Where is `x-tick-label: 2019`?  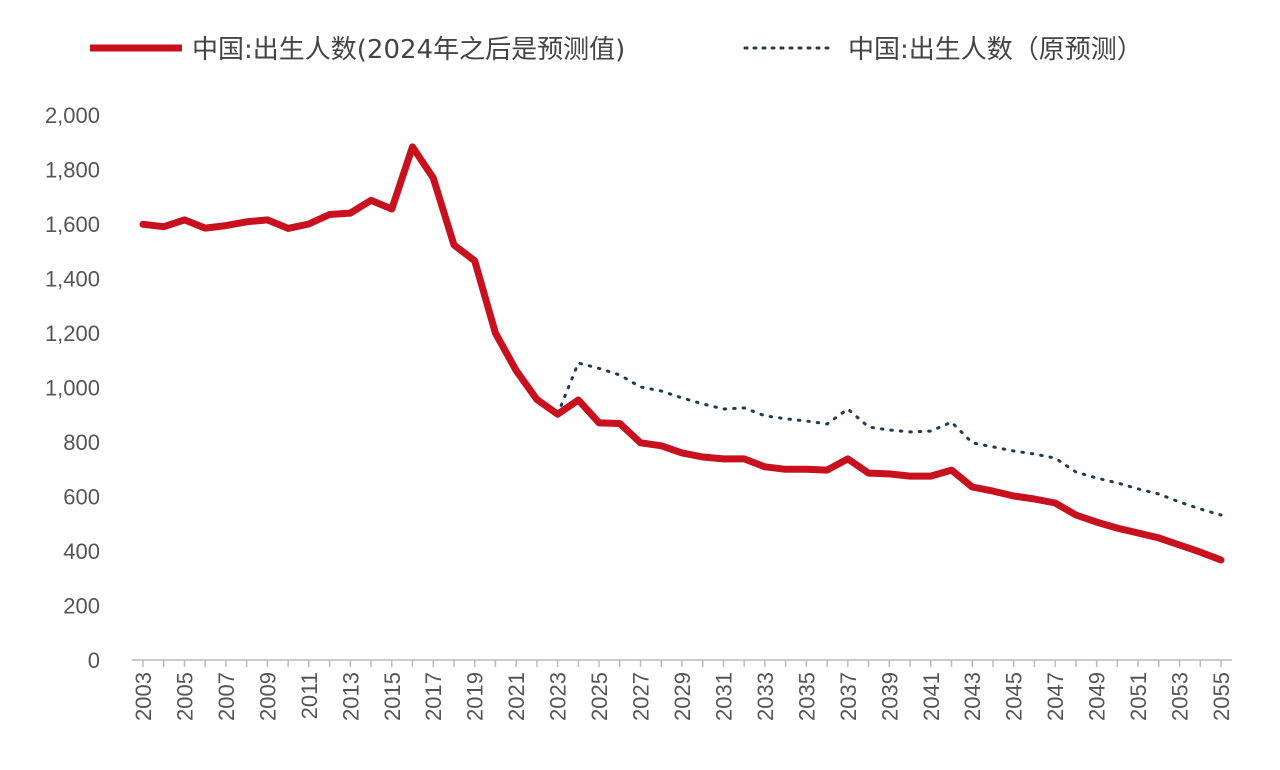 x-tick-label: 2019 is located at coordinates (475, 696).